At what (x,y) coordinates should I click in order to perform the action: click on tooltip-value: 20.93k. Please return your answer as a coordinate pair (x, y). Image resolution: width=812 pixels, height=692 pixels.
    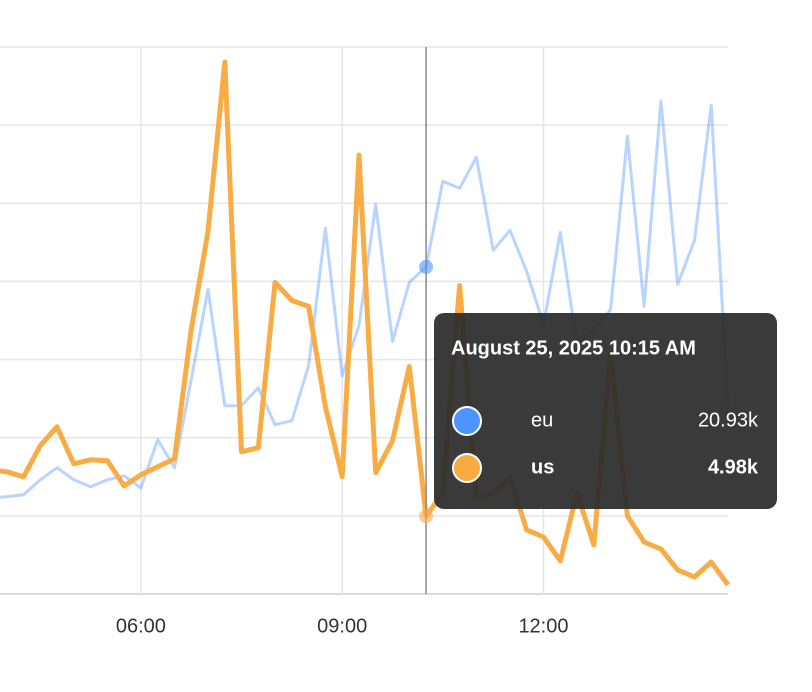
    Looking at the image, I should click on (728, 420).